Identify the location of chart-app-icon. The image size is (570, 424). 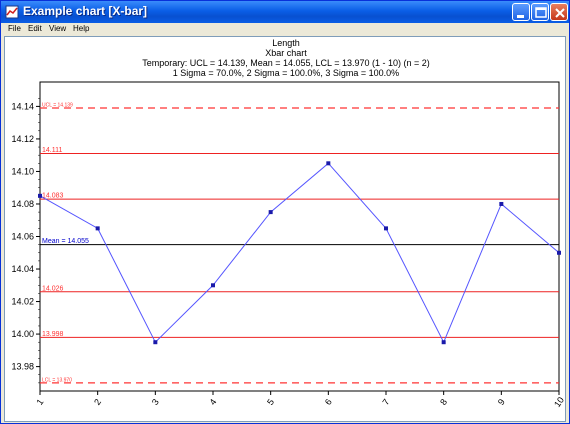
(12, 12).